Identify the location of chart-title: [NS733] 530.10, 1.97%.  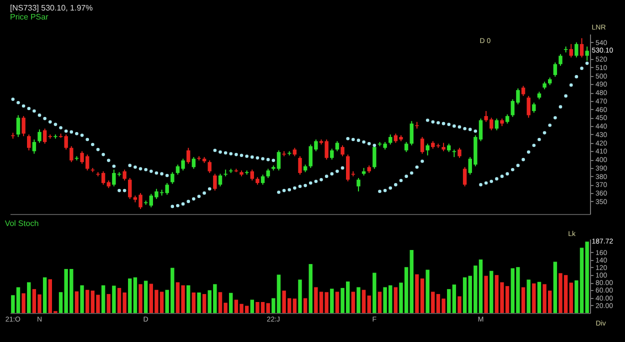
(51, 8).